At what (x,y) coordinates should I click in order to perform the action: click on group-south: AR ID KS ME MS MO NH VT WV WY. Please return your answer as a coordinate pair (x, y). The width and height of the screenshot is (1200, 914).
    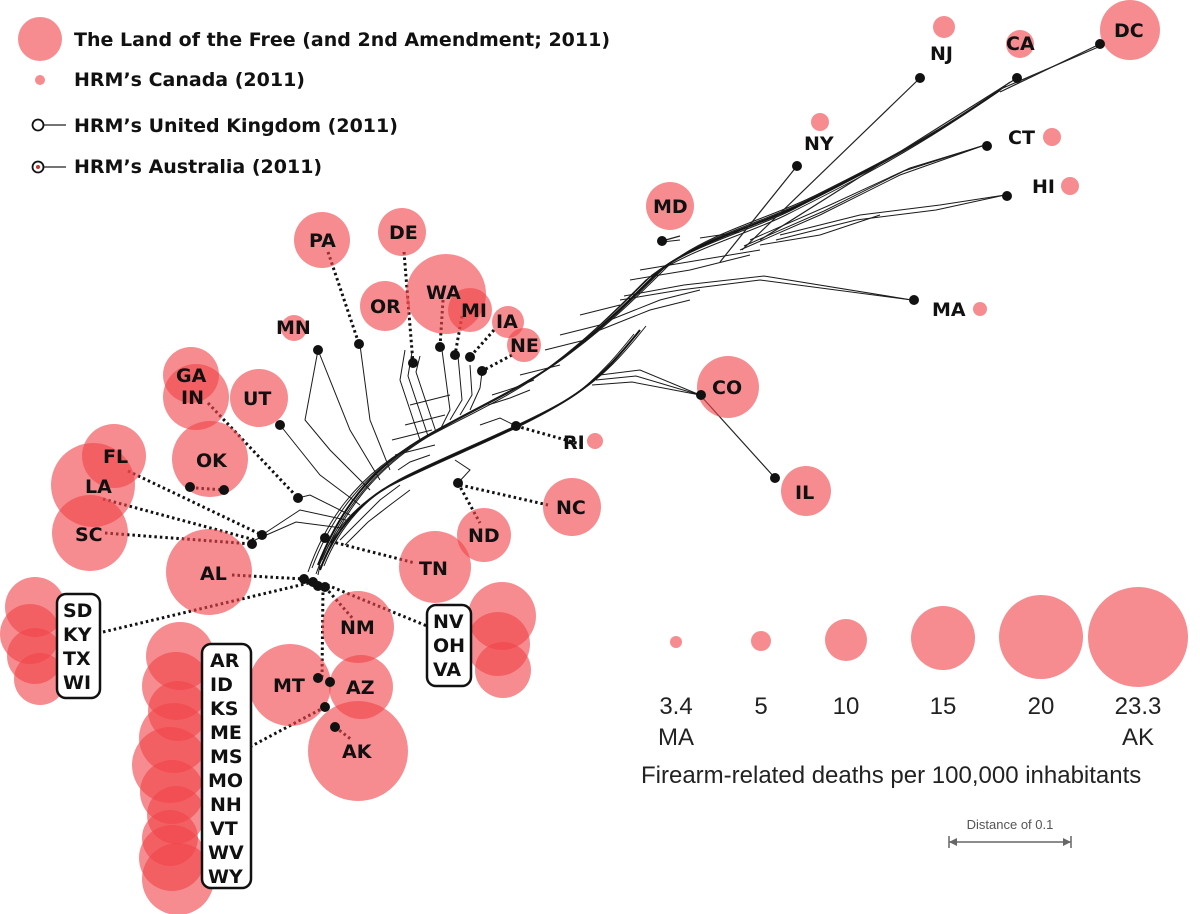
    Looking at the image, I should click on (226, 766).